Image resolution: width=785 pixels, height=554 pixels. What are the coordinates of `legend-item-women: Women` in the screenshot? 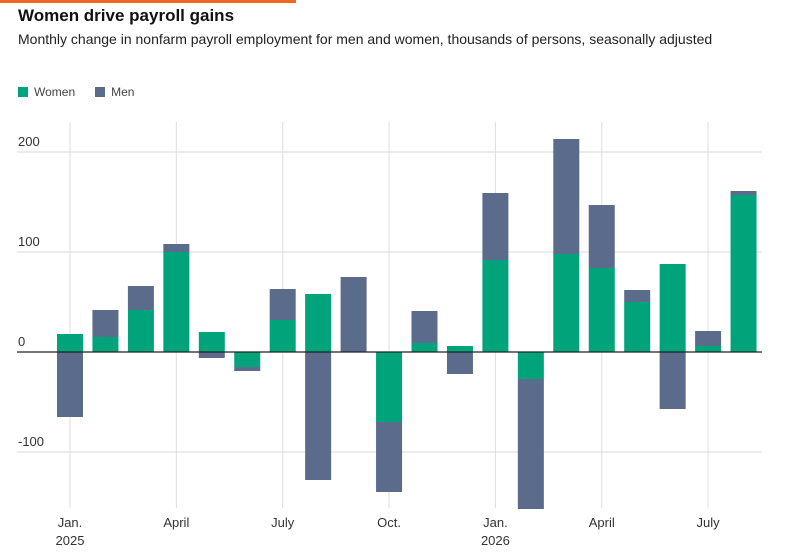 It's located at (46, 92).